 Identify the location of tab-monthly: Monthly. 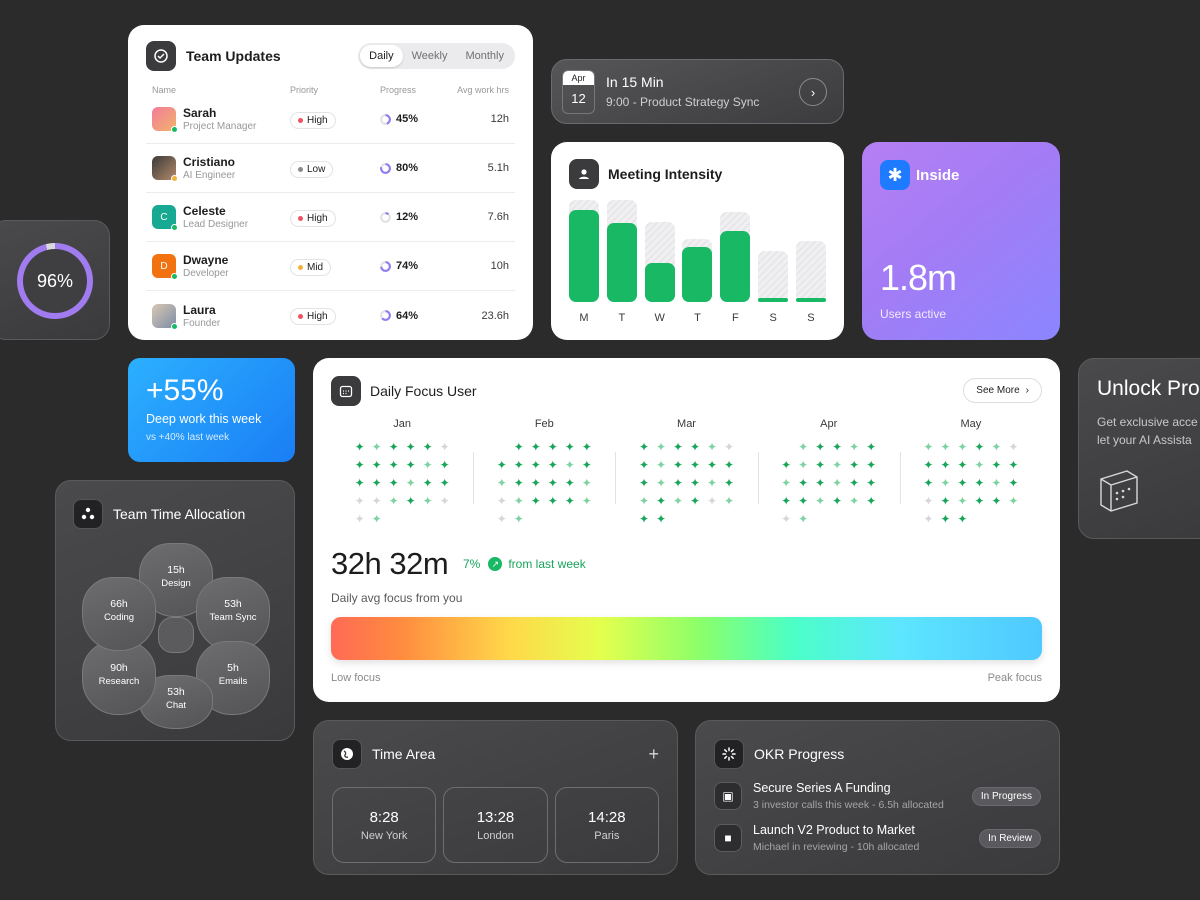
(484, 56).